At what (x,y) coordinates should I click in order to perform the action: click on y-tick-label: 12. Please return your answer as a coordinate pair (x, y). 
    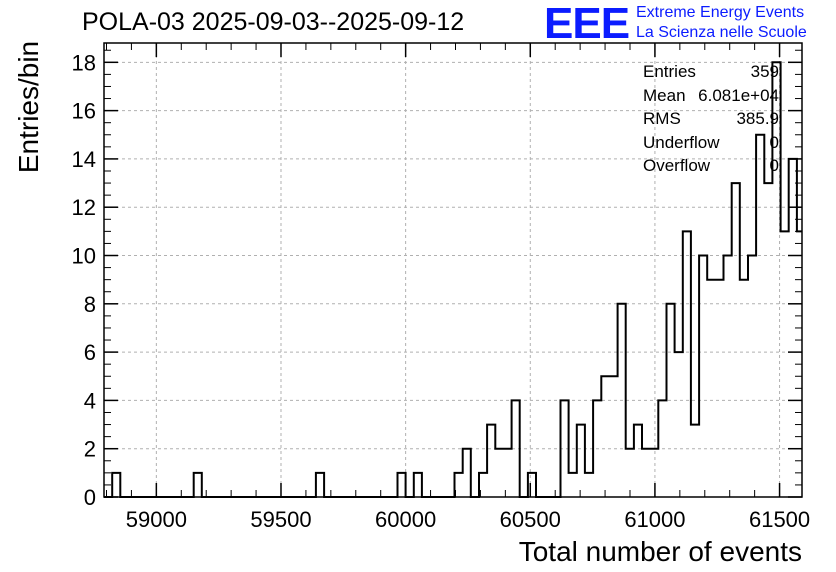
    Looking at the image, I should click on (84, 207).